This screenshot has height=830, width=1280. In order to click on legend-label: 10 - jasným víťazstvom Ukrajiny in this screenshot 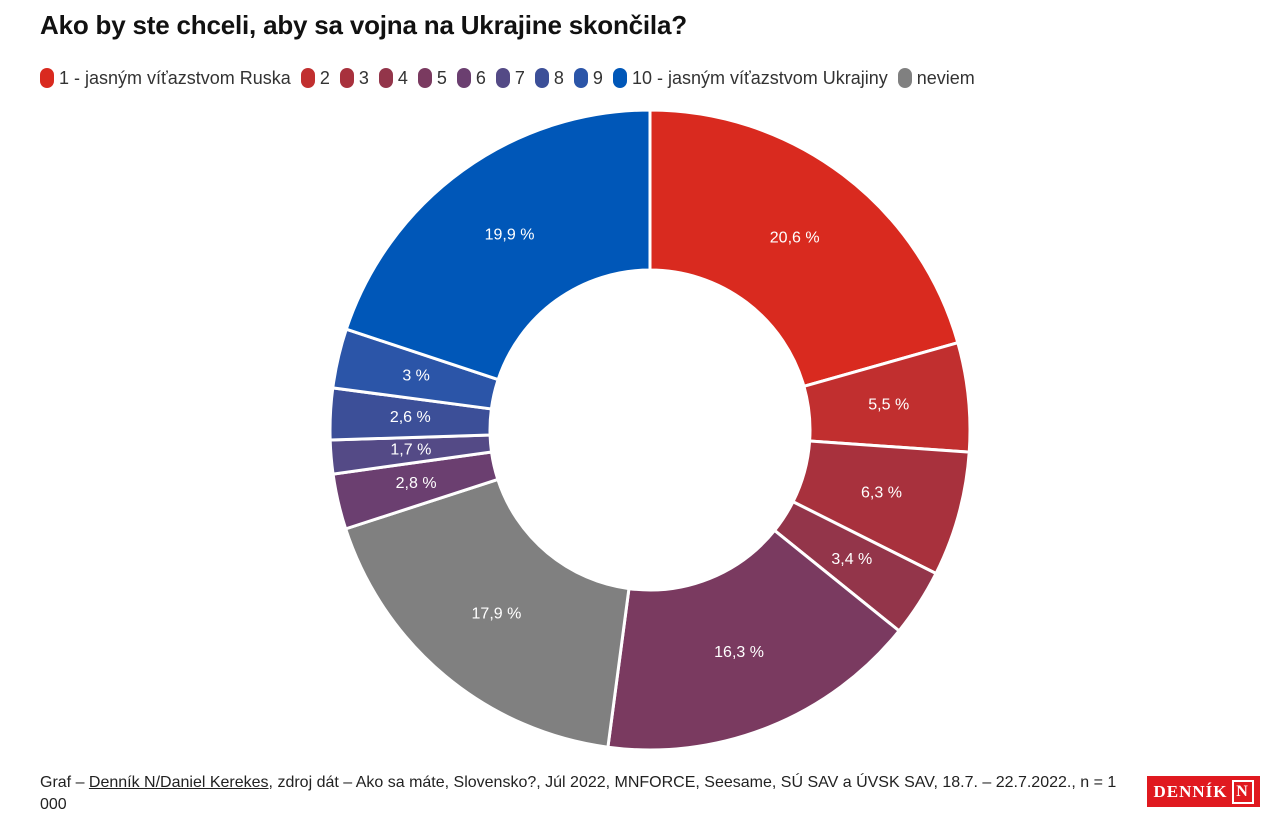, I will do `click(759, 77)`.